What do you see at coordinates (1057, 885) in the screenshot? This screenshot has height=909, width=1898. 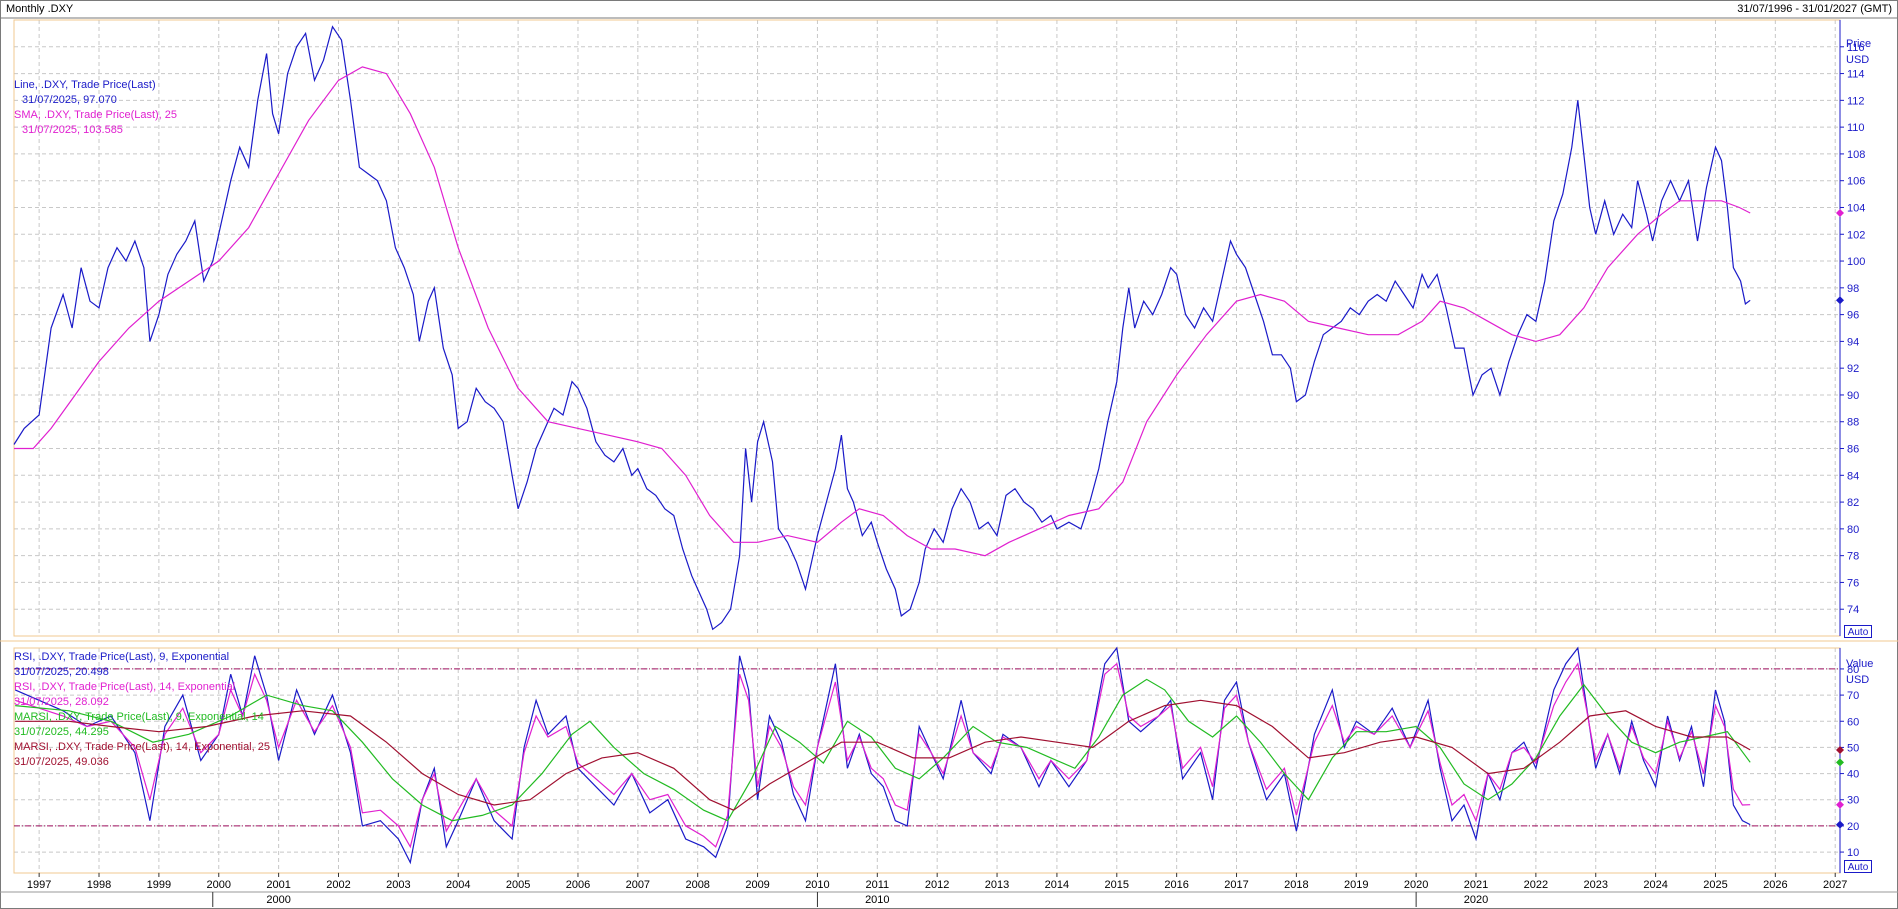 I see `year-tick-label: 2014` at bounding box center [1057, 885].